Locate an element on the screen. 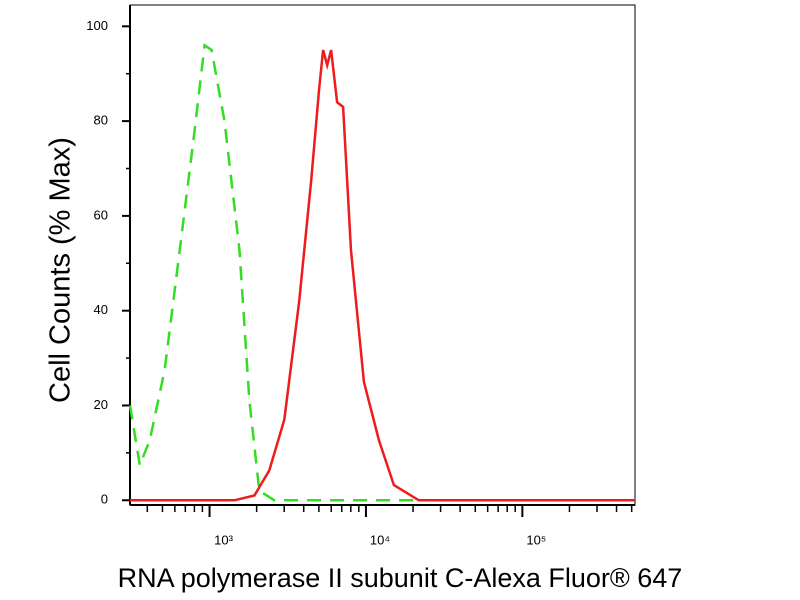 The height and width of the screenshot is (600, 800). x-tick-label: 10⁵ is located at coordinates (536, 539).